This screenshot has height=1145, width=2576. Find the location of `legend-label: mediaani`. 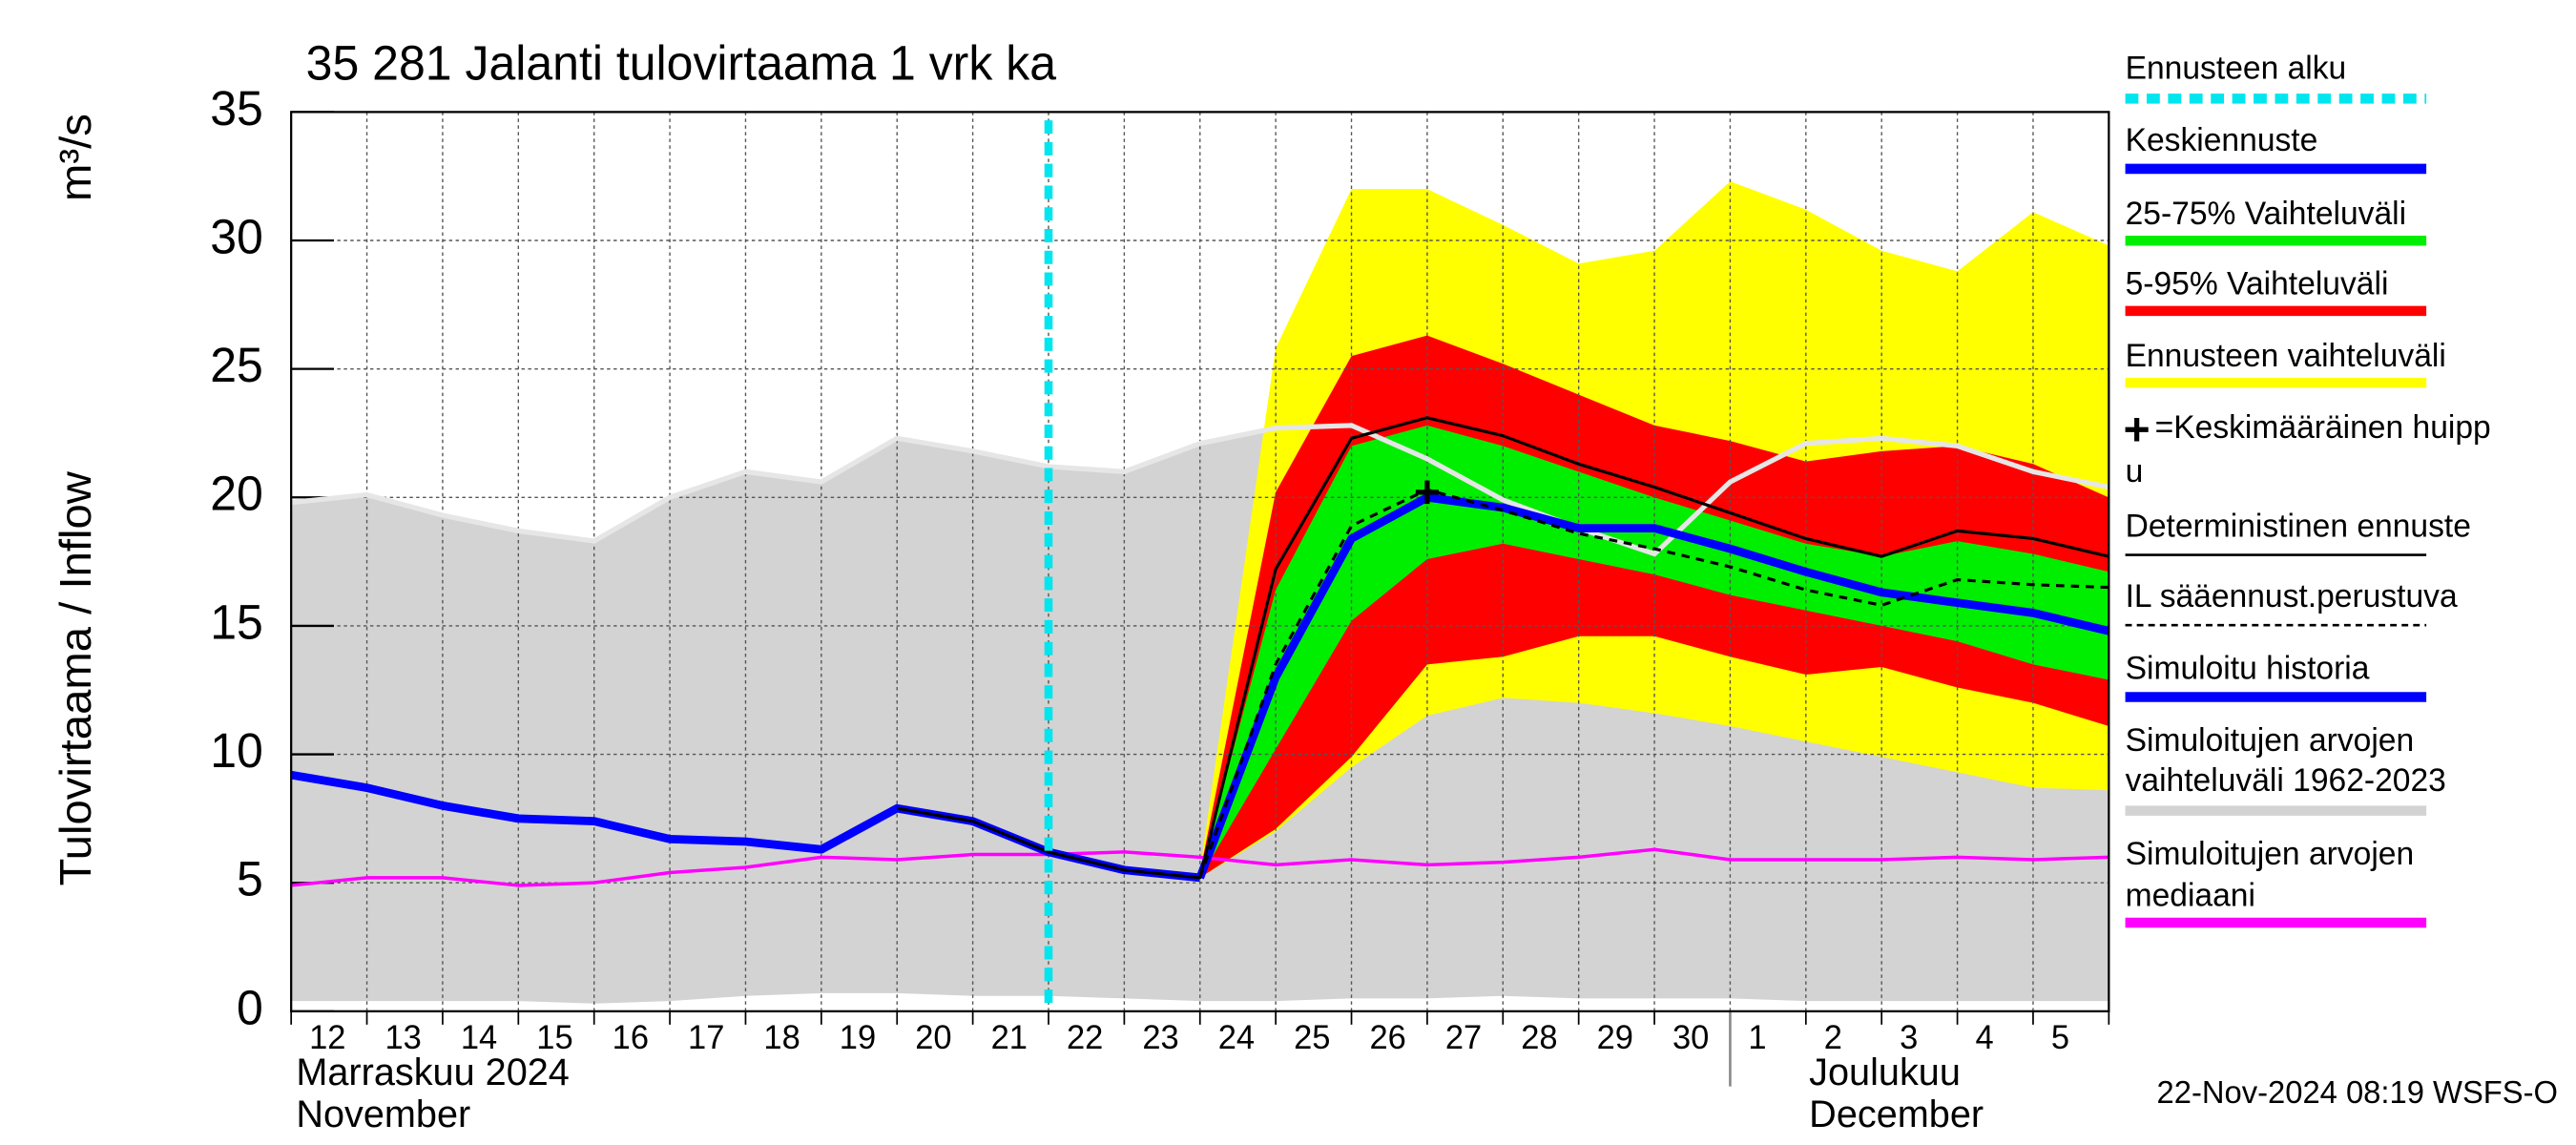

legend-label: mediaani is located at coordinates (2190, 896).